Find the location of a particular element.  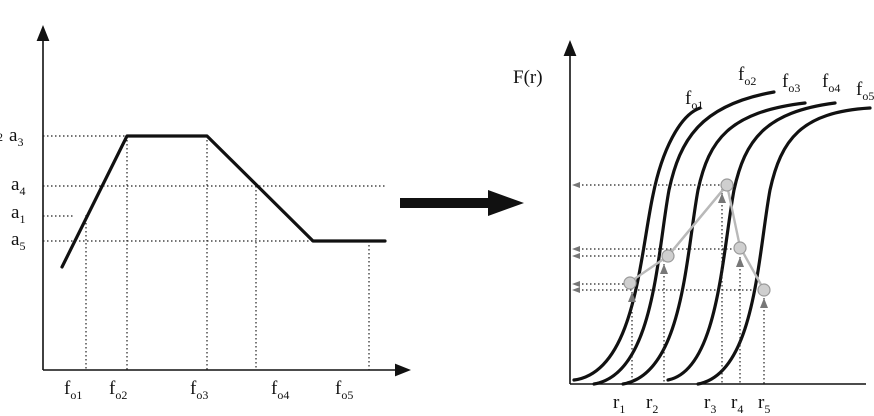

left-x-label-fo4: fo4 is located at coordinates (280, 390).